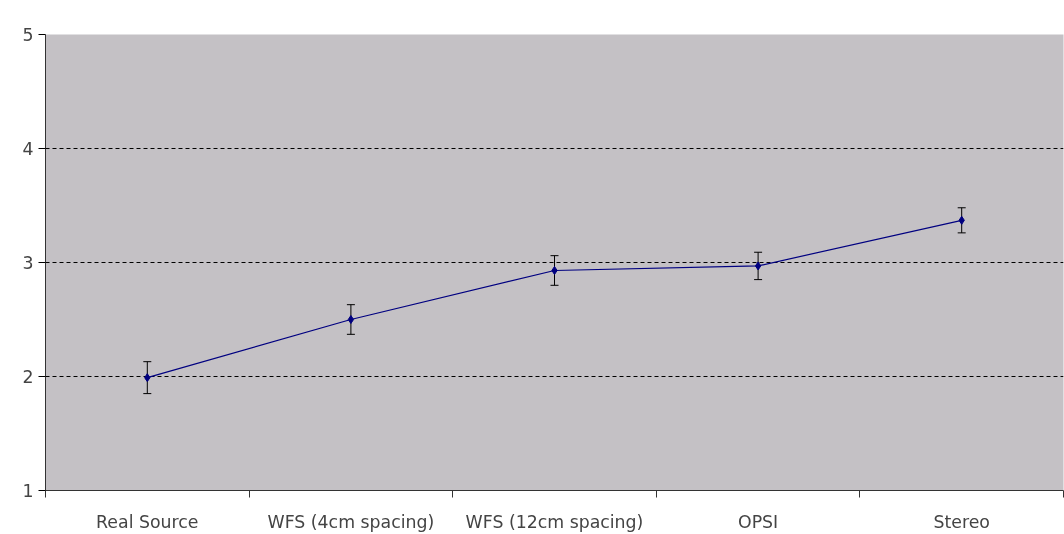 This screenshot has width=1064, height=534. Describe the element at coordinates (28, 491) in the screenshot. I see `y-tick-label: 1` at that location.